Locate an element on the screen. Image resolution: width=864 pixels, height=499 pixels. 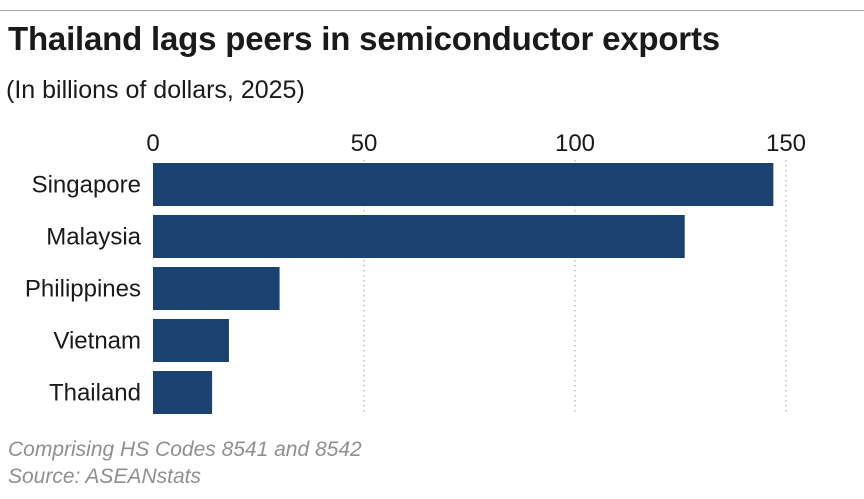
x-tick-label: 150 is located at coordinates (786, 143).